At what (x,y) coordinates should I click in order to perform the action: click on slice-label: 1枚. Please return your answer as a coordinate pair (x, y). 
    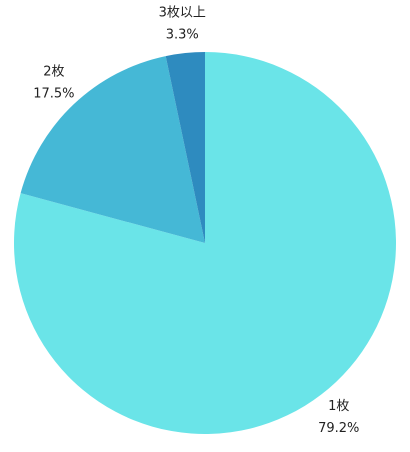
    Looking at the image, I should click on (338, 406).